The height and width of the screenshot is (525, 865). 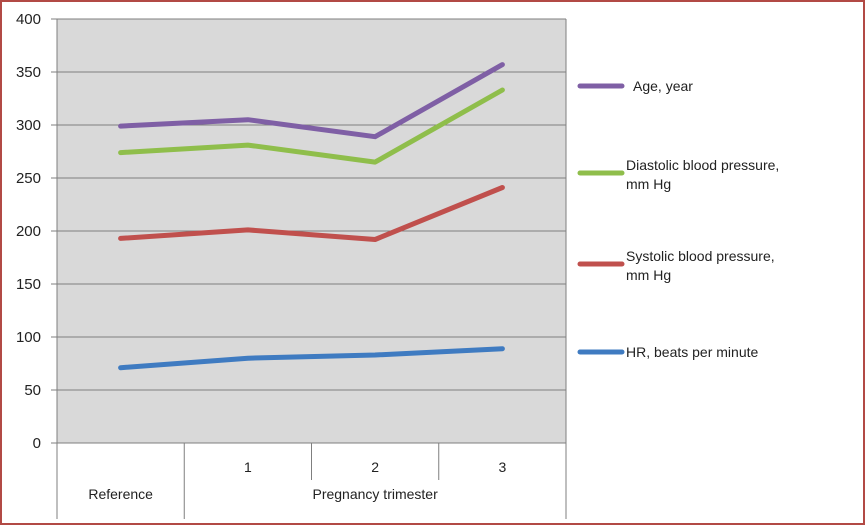 I want to click on y-tick-label-150: 150, so click(x=28, y=284).